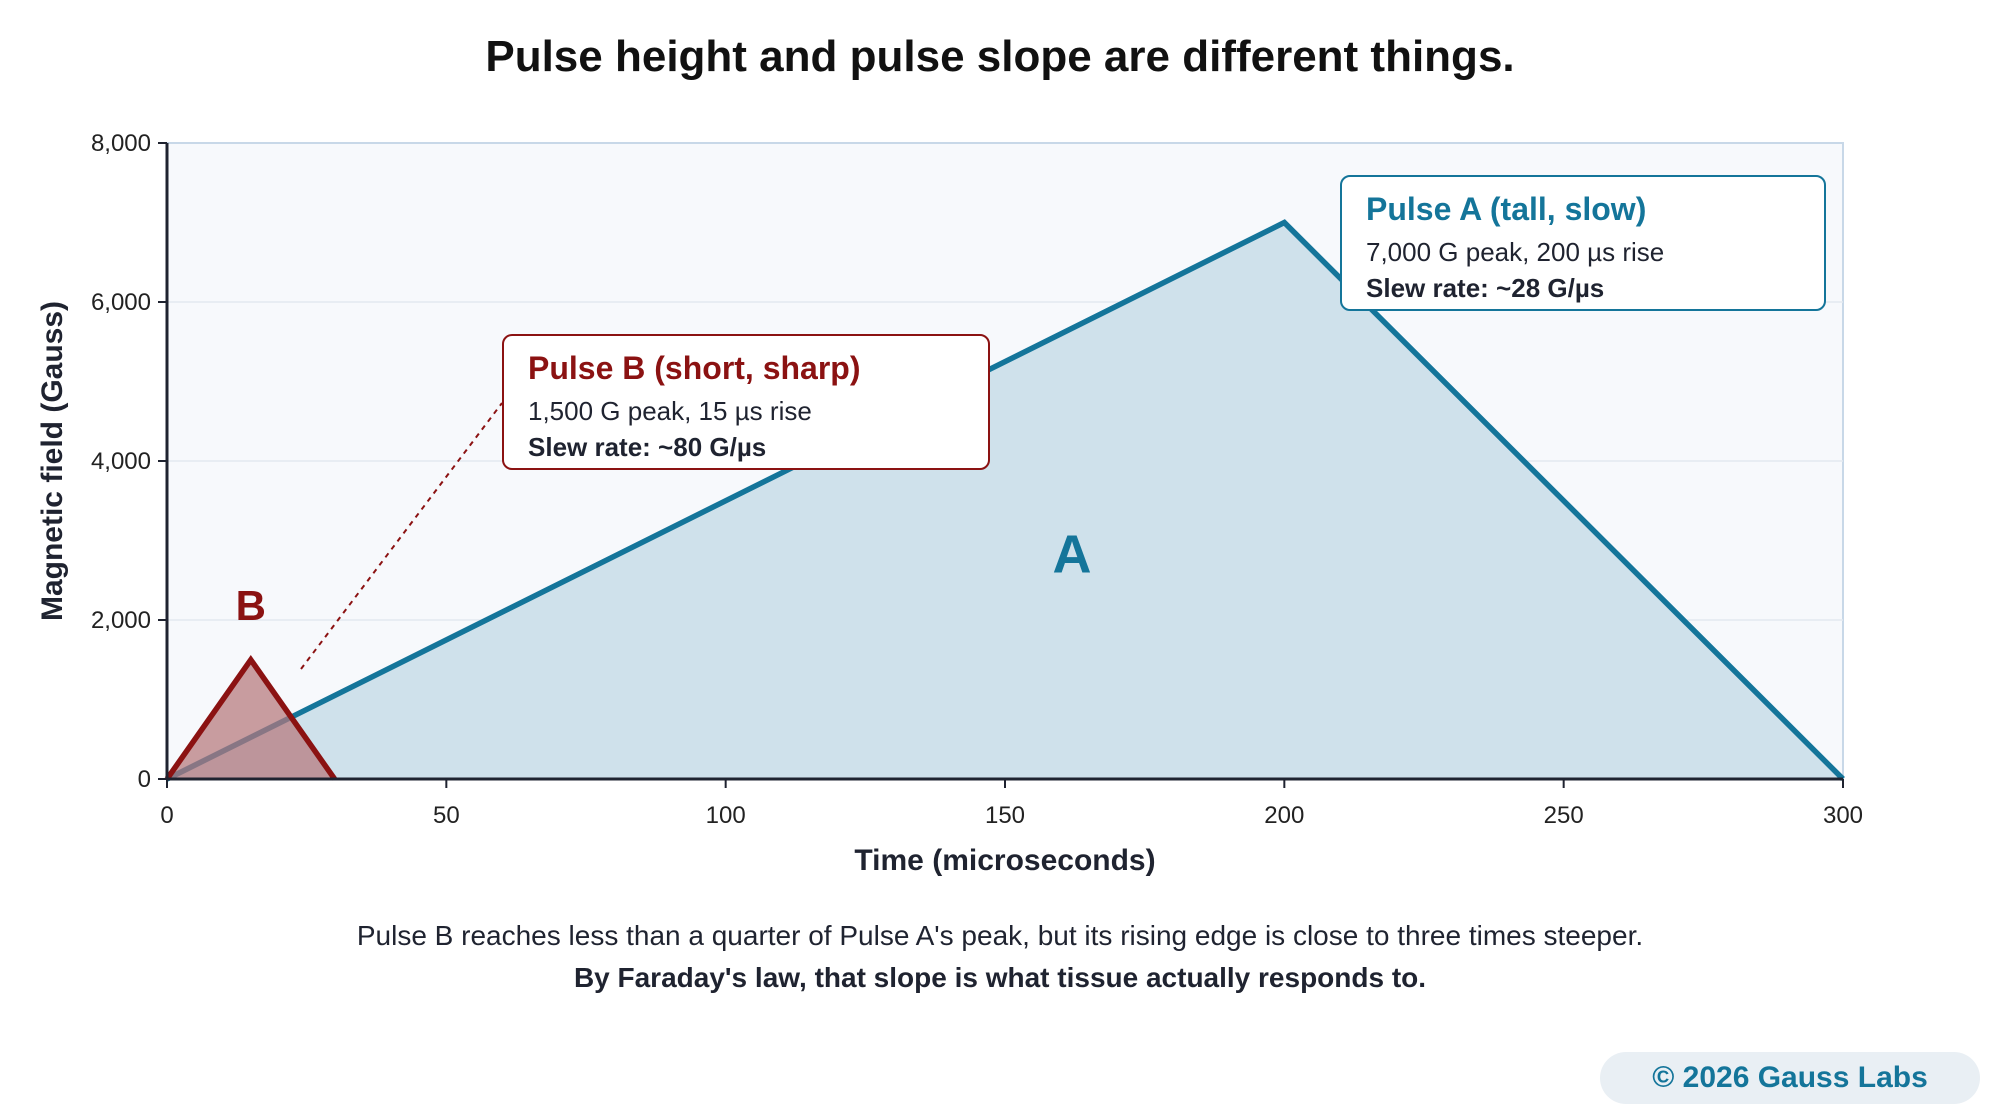 The height and width of the screenshot is (1110, 2000). What do you see at coordinates (1564, 815) in the screenshot?
I see `x-tick-label-5: 250` at bounding box center [1564, 815].